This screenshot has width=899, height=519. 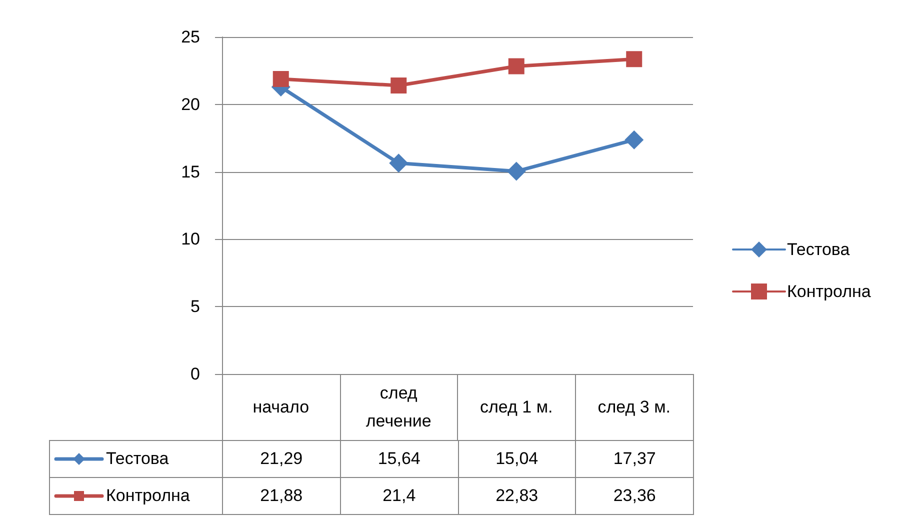 I want to click on x-tick-label: начало, so click(x=281, y=407).